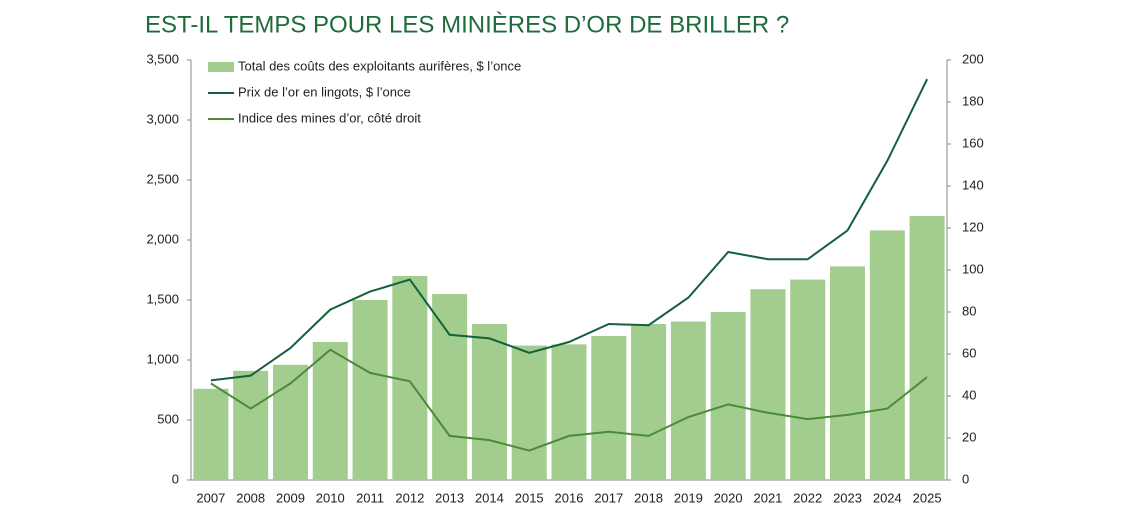 The image size is (1130, 527). Describe the element at coordinates (969, 310) in the screenshot. I see `y2-tick-label: 80` at that location.